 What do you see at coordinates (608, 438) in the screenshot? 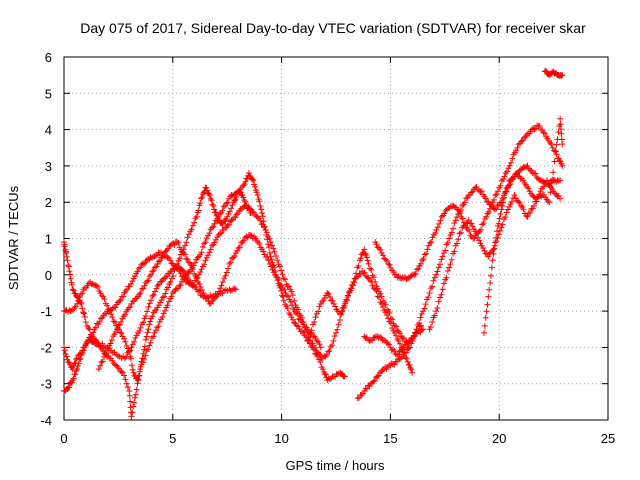
I see `x-tick-label: 25` at bounding box center [608, 438].